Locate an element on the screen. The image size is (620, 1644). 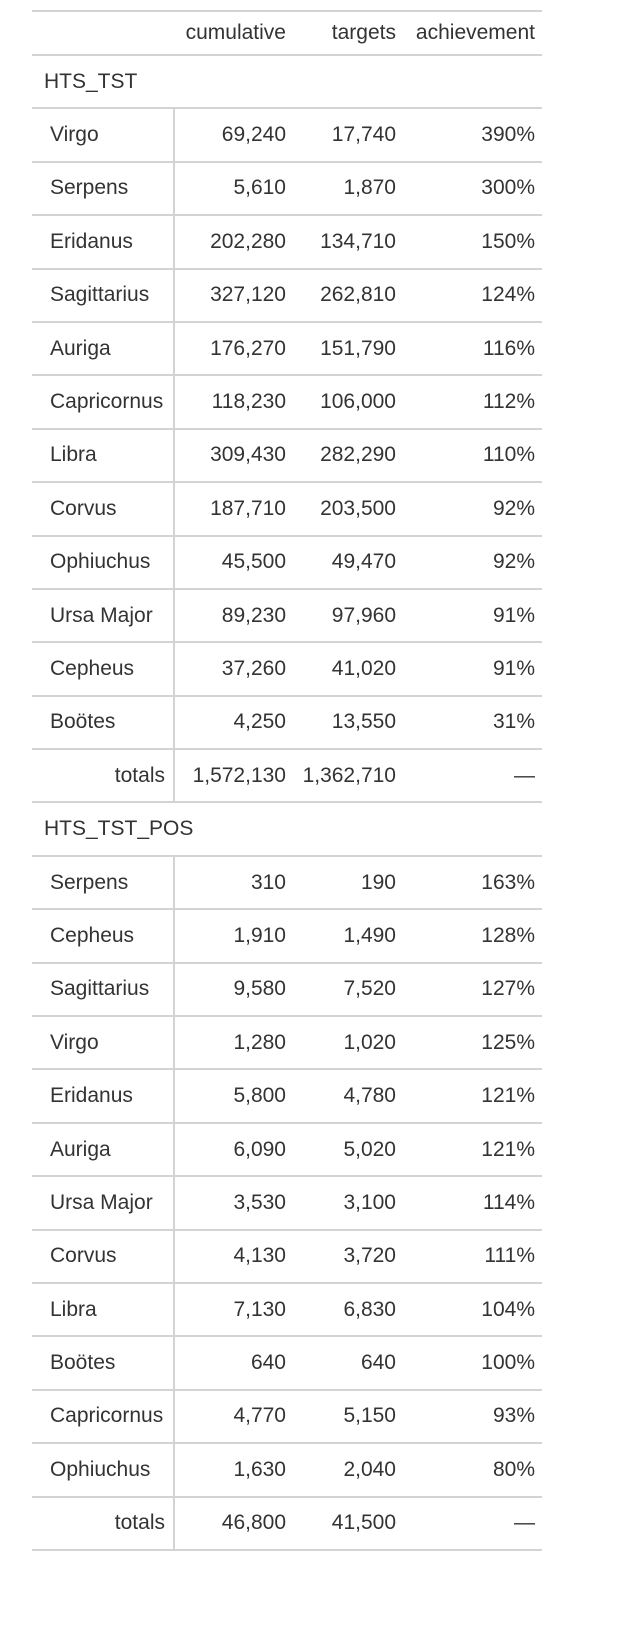
cell-achievement: 116% is located at coordinates (472, 349).